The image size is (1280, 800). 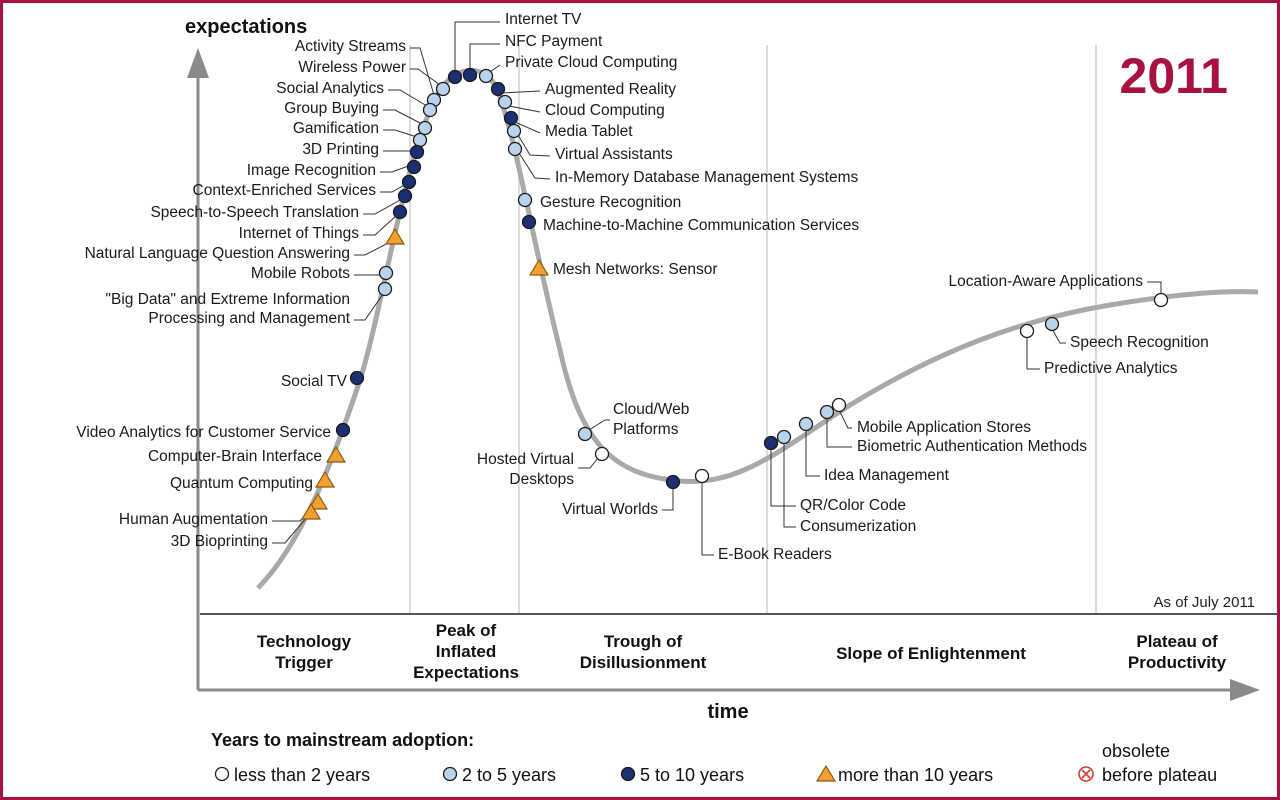 I want to click on legend-marker, so click(x=826, y=773).